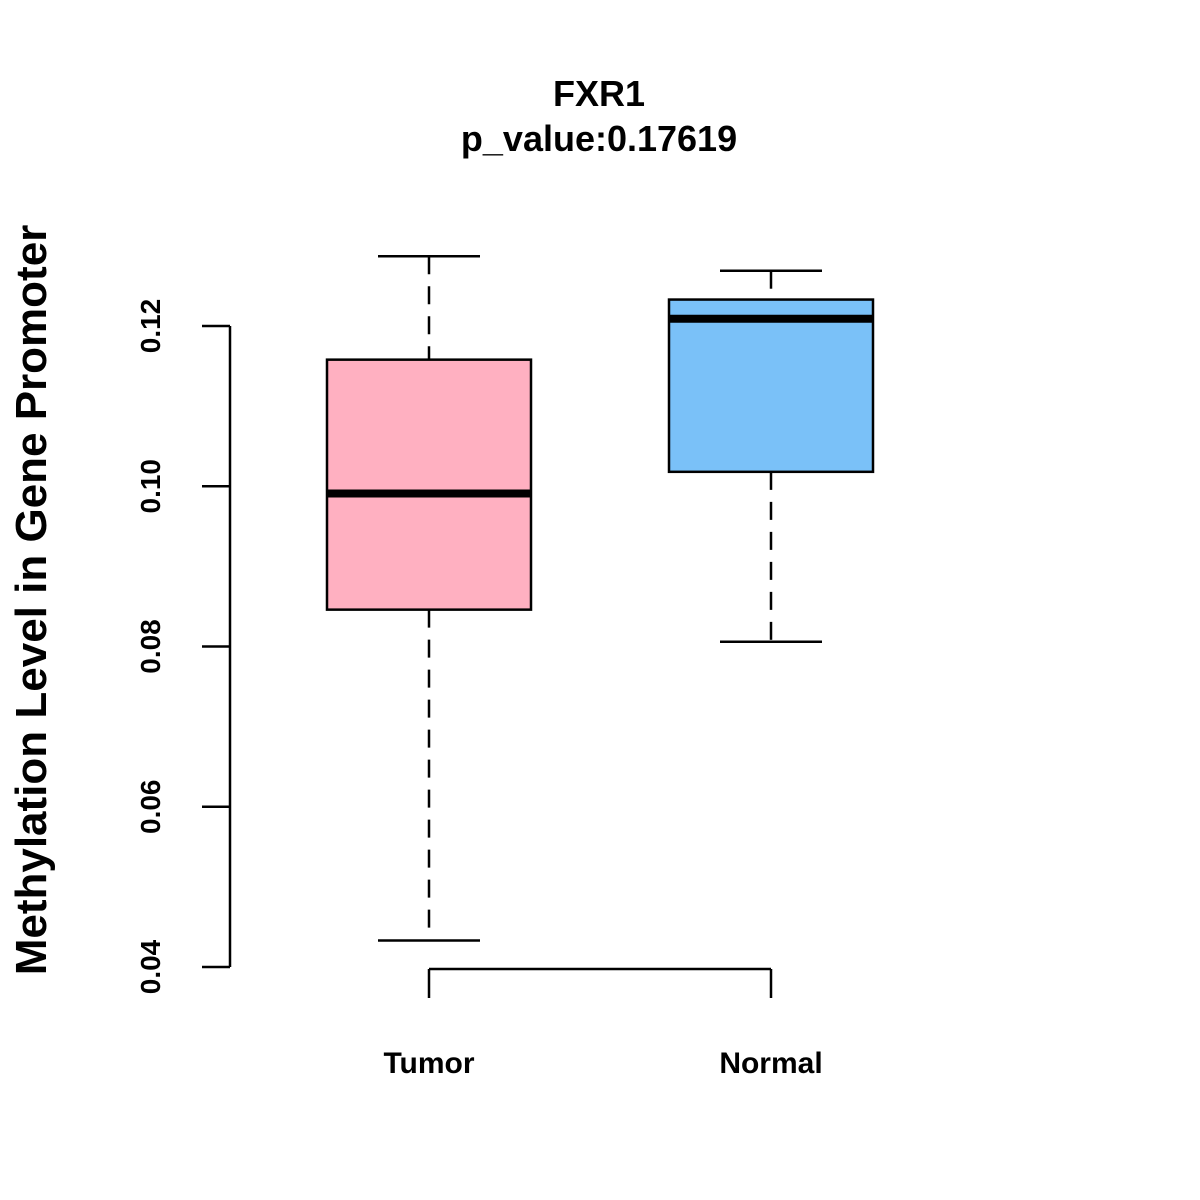 This screenshot has height=1200, width=1200. I want to click on y-axis-label: Methylation Level in Gene Promoter, so click(31, 600).